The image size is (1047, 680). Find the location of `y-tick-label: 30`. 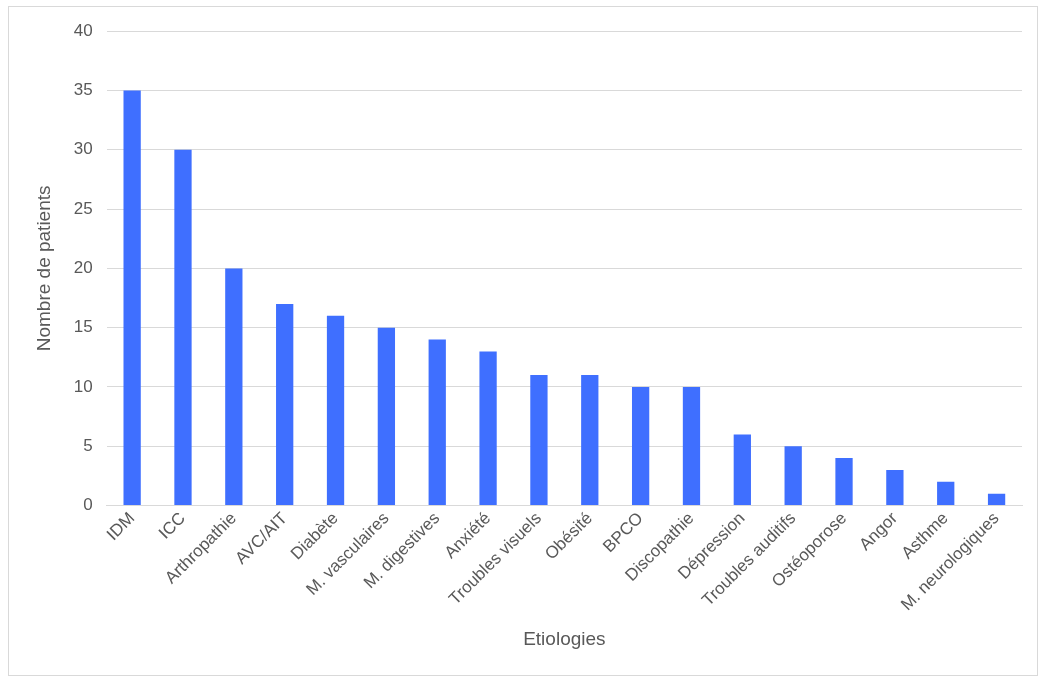

y-tick-label: 30 is located at coordinates (83, 149).